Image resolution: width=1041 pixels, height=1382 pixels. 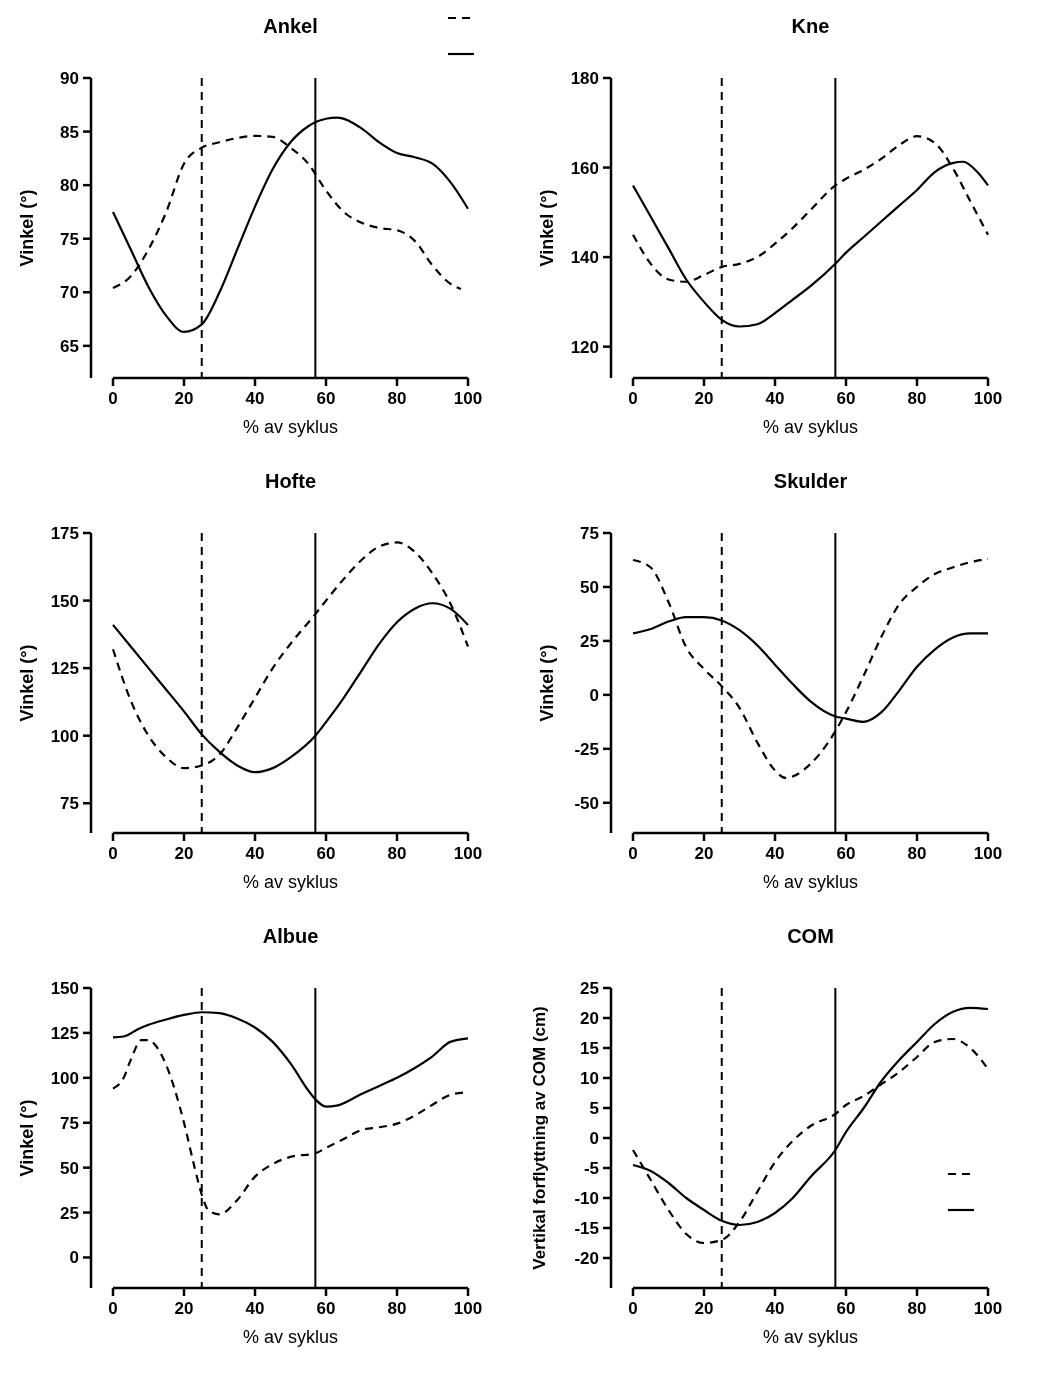 I want to click on y-tick-label: 20, so click(x=589, y=1018).